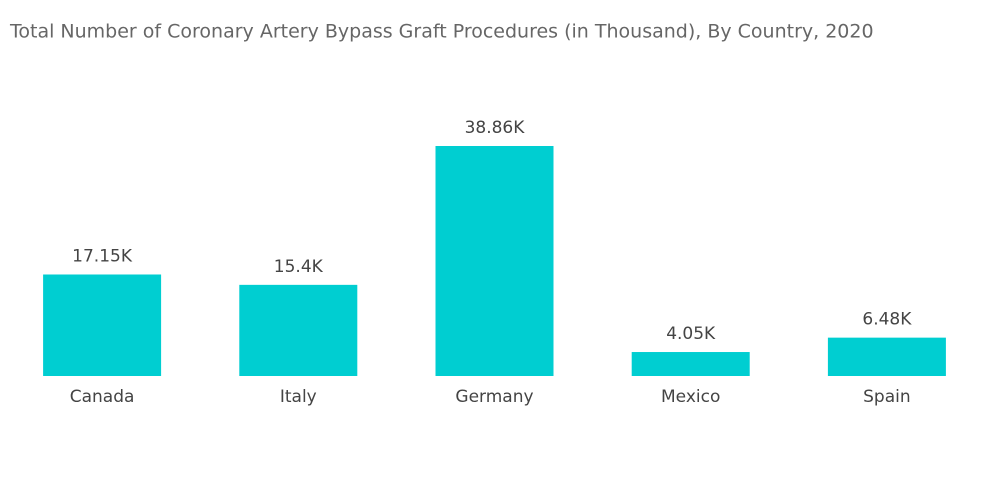  Describe the element at coordinates (495, 128) in the screenshot. I see `value-label: 38.86K` at that location.